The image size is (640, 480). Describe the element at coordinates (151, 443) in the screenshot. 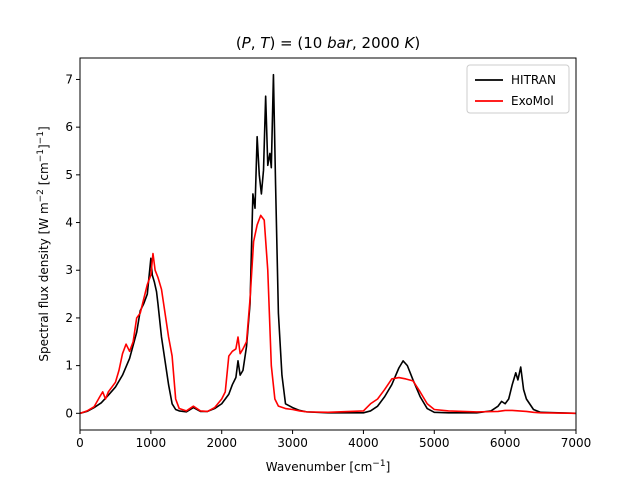

I see `x-tick-label: 1000` at that location.